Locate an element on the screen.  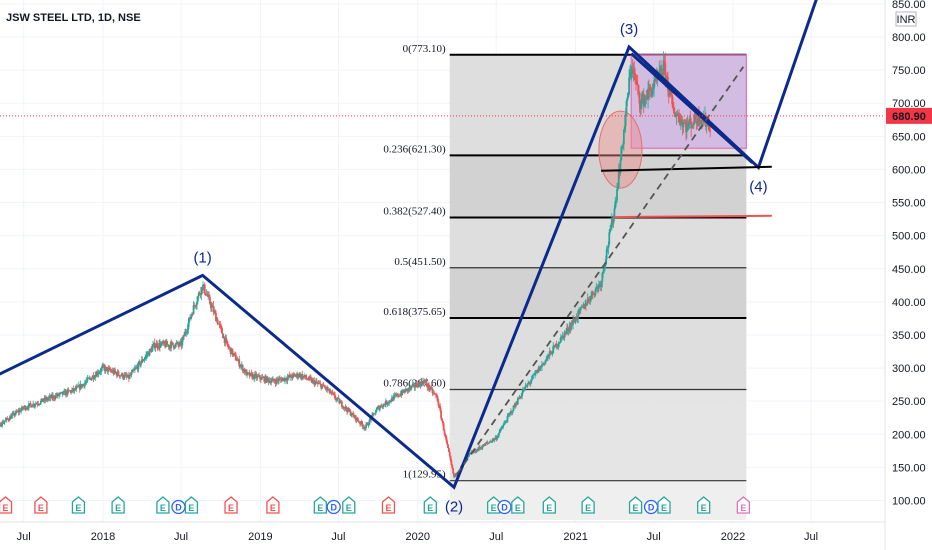
chart-title: JSW STEEL LTD, 1D, NSE is located at coordinates (73, 18).